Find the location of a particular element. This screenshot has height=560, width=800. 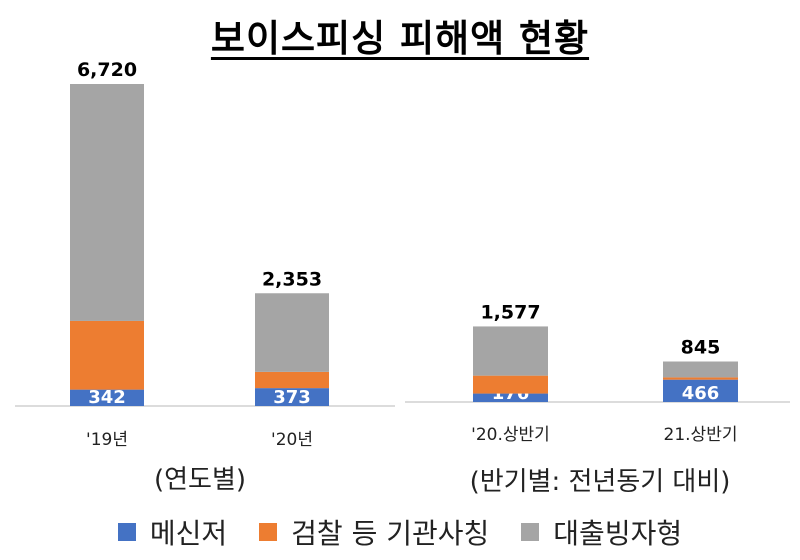

total-label: 1,577 is located at coordinates (510, 312).